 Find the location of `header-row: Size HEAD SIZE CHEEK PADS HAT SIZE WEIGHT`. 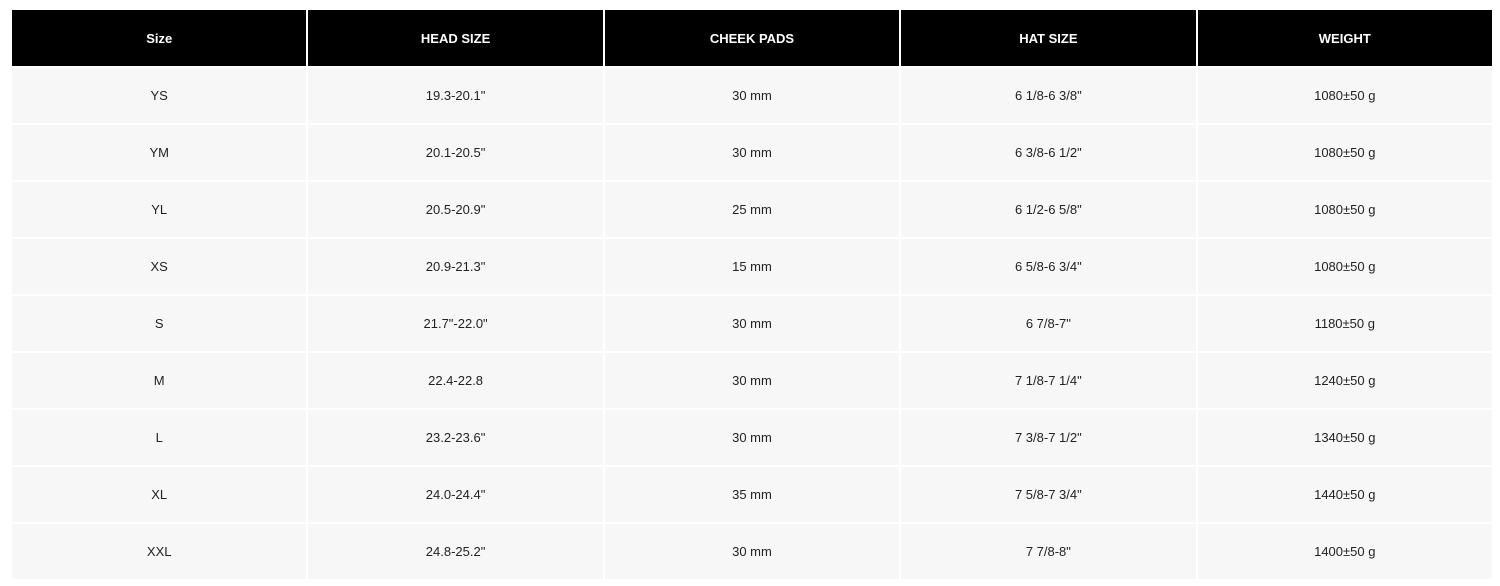

header-row: Size HEAD SIZE CHEEK PADS HAT SIZE WEIGHT is located at coordinates (752, 38).